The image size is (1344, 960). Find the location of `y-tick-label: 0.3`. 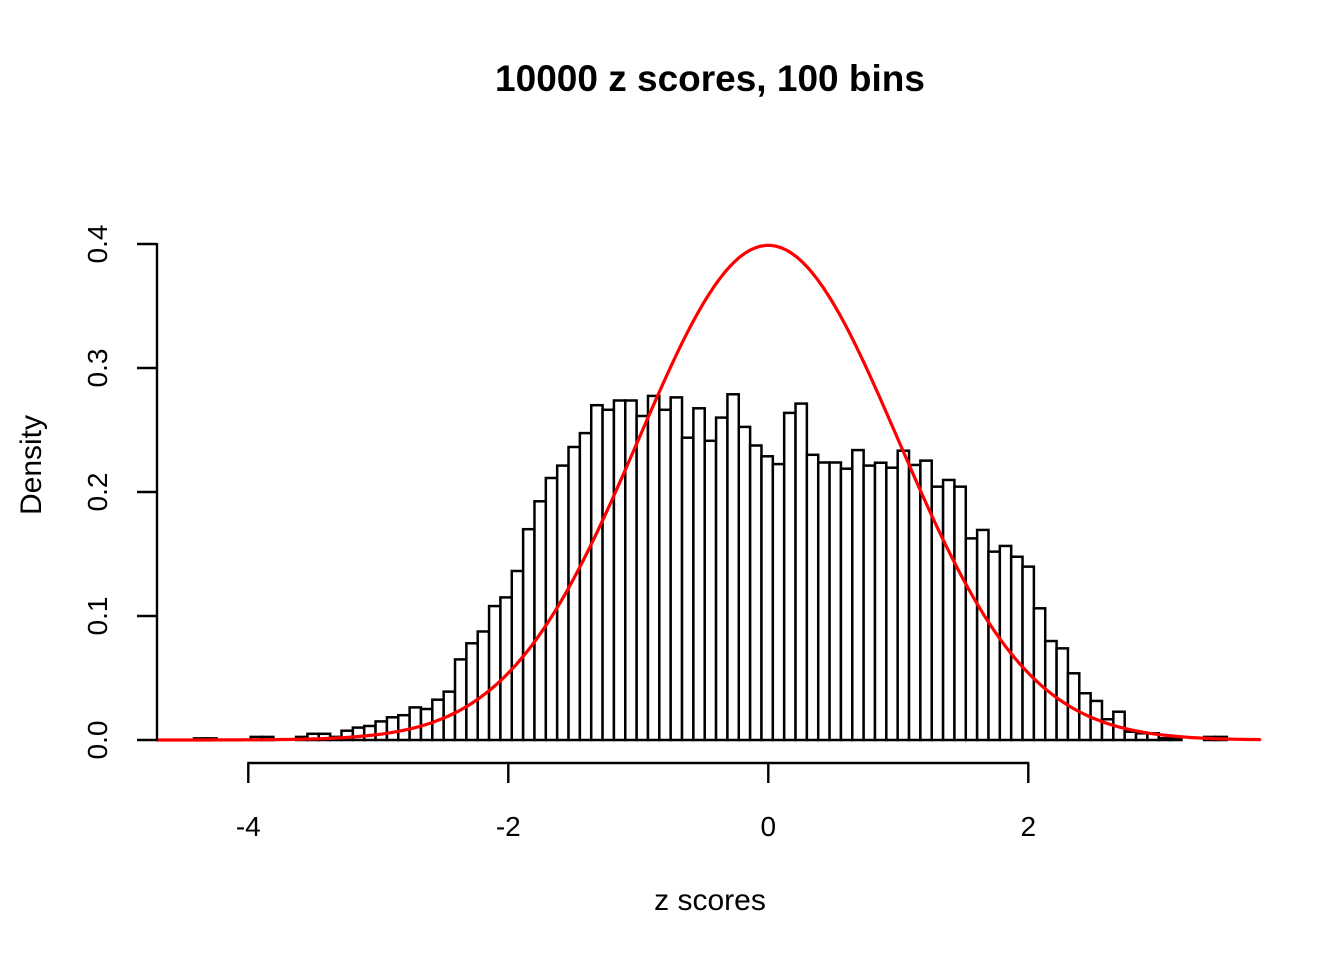

y-tick-label: 0.3 is located at coordinates (97, 368).